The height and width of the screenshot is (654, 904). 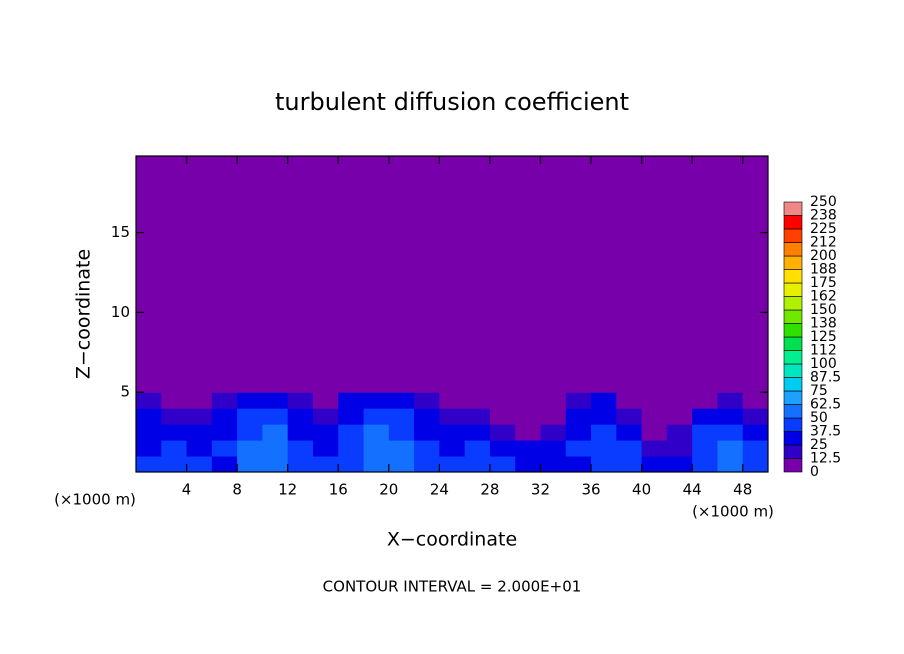 I want to click on colorbar-label: 50, so click(x=819, y=418).